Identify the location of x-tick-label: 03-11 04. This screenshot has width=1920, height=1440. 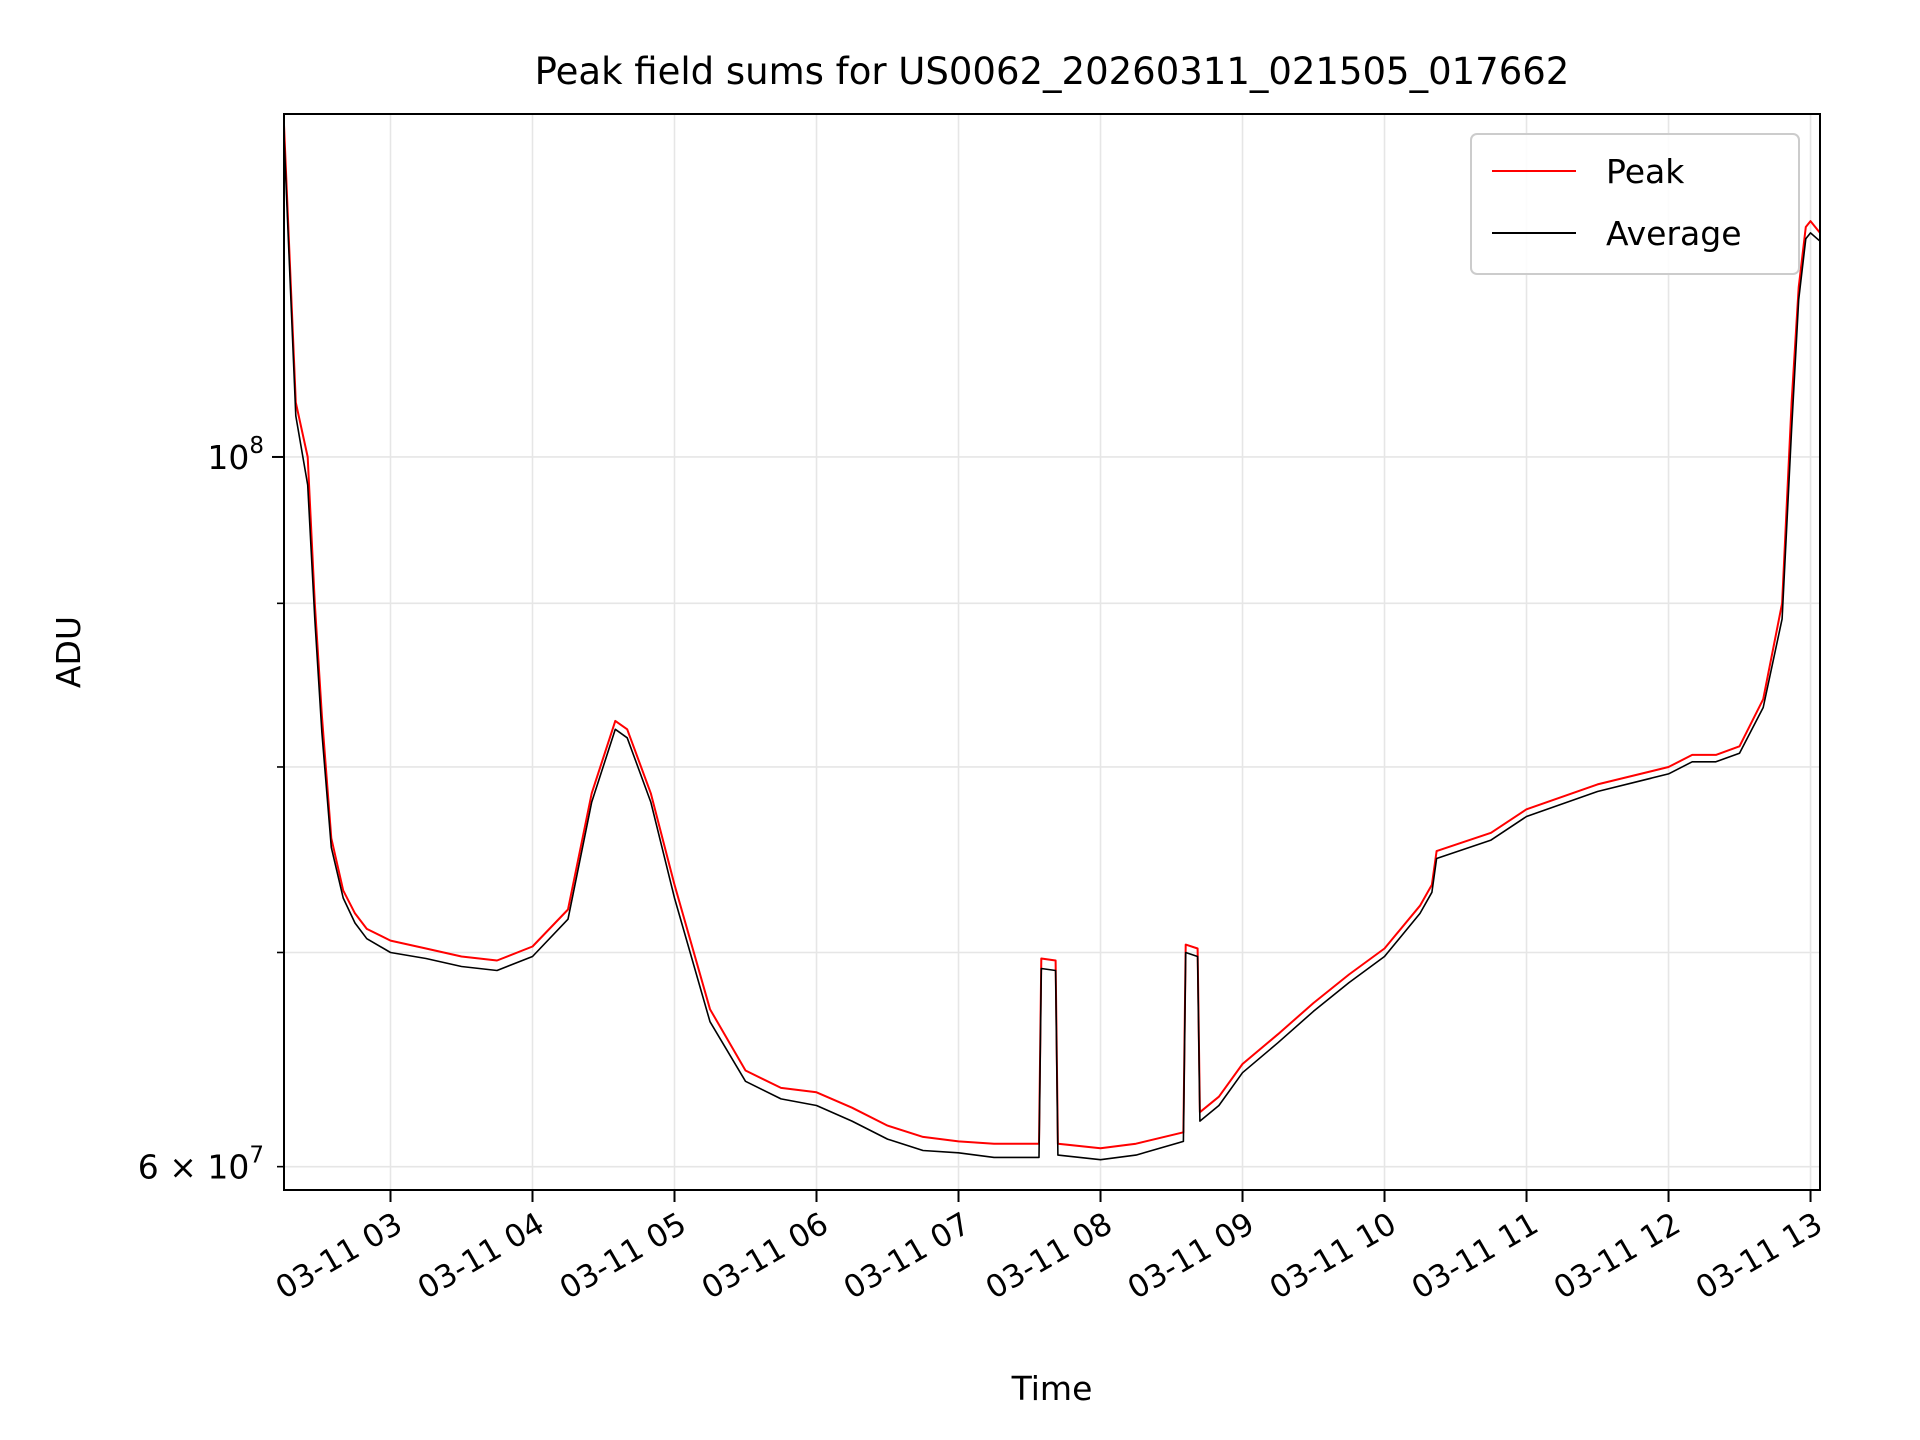
(481, 1256).